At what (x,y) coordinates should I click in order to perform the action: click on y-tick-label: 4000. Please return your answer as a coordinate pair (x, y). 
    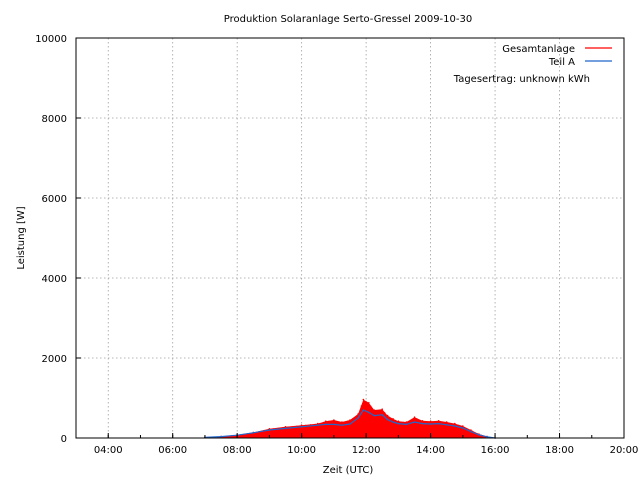
    Looking at the image, I should click on (54, 279).